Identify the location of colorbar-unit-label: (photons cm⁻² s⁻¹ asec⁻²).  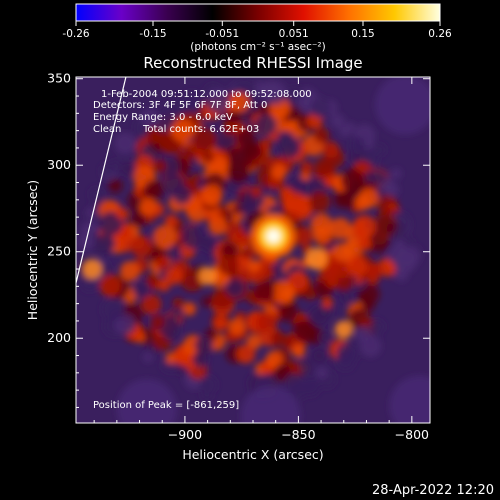
(257, 47).